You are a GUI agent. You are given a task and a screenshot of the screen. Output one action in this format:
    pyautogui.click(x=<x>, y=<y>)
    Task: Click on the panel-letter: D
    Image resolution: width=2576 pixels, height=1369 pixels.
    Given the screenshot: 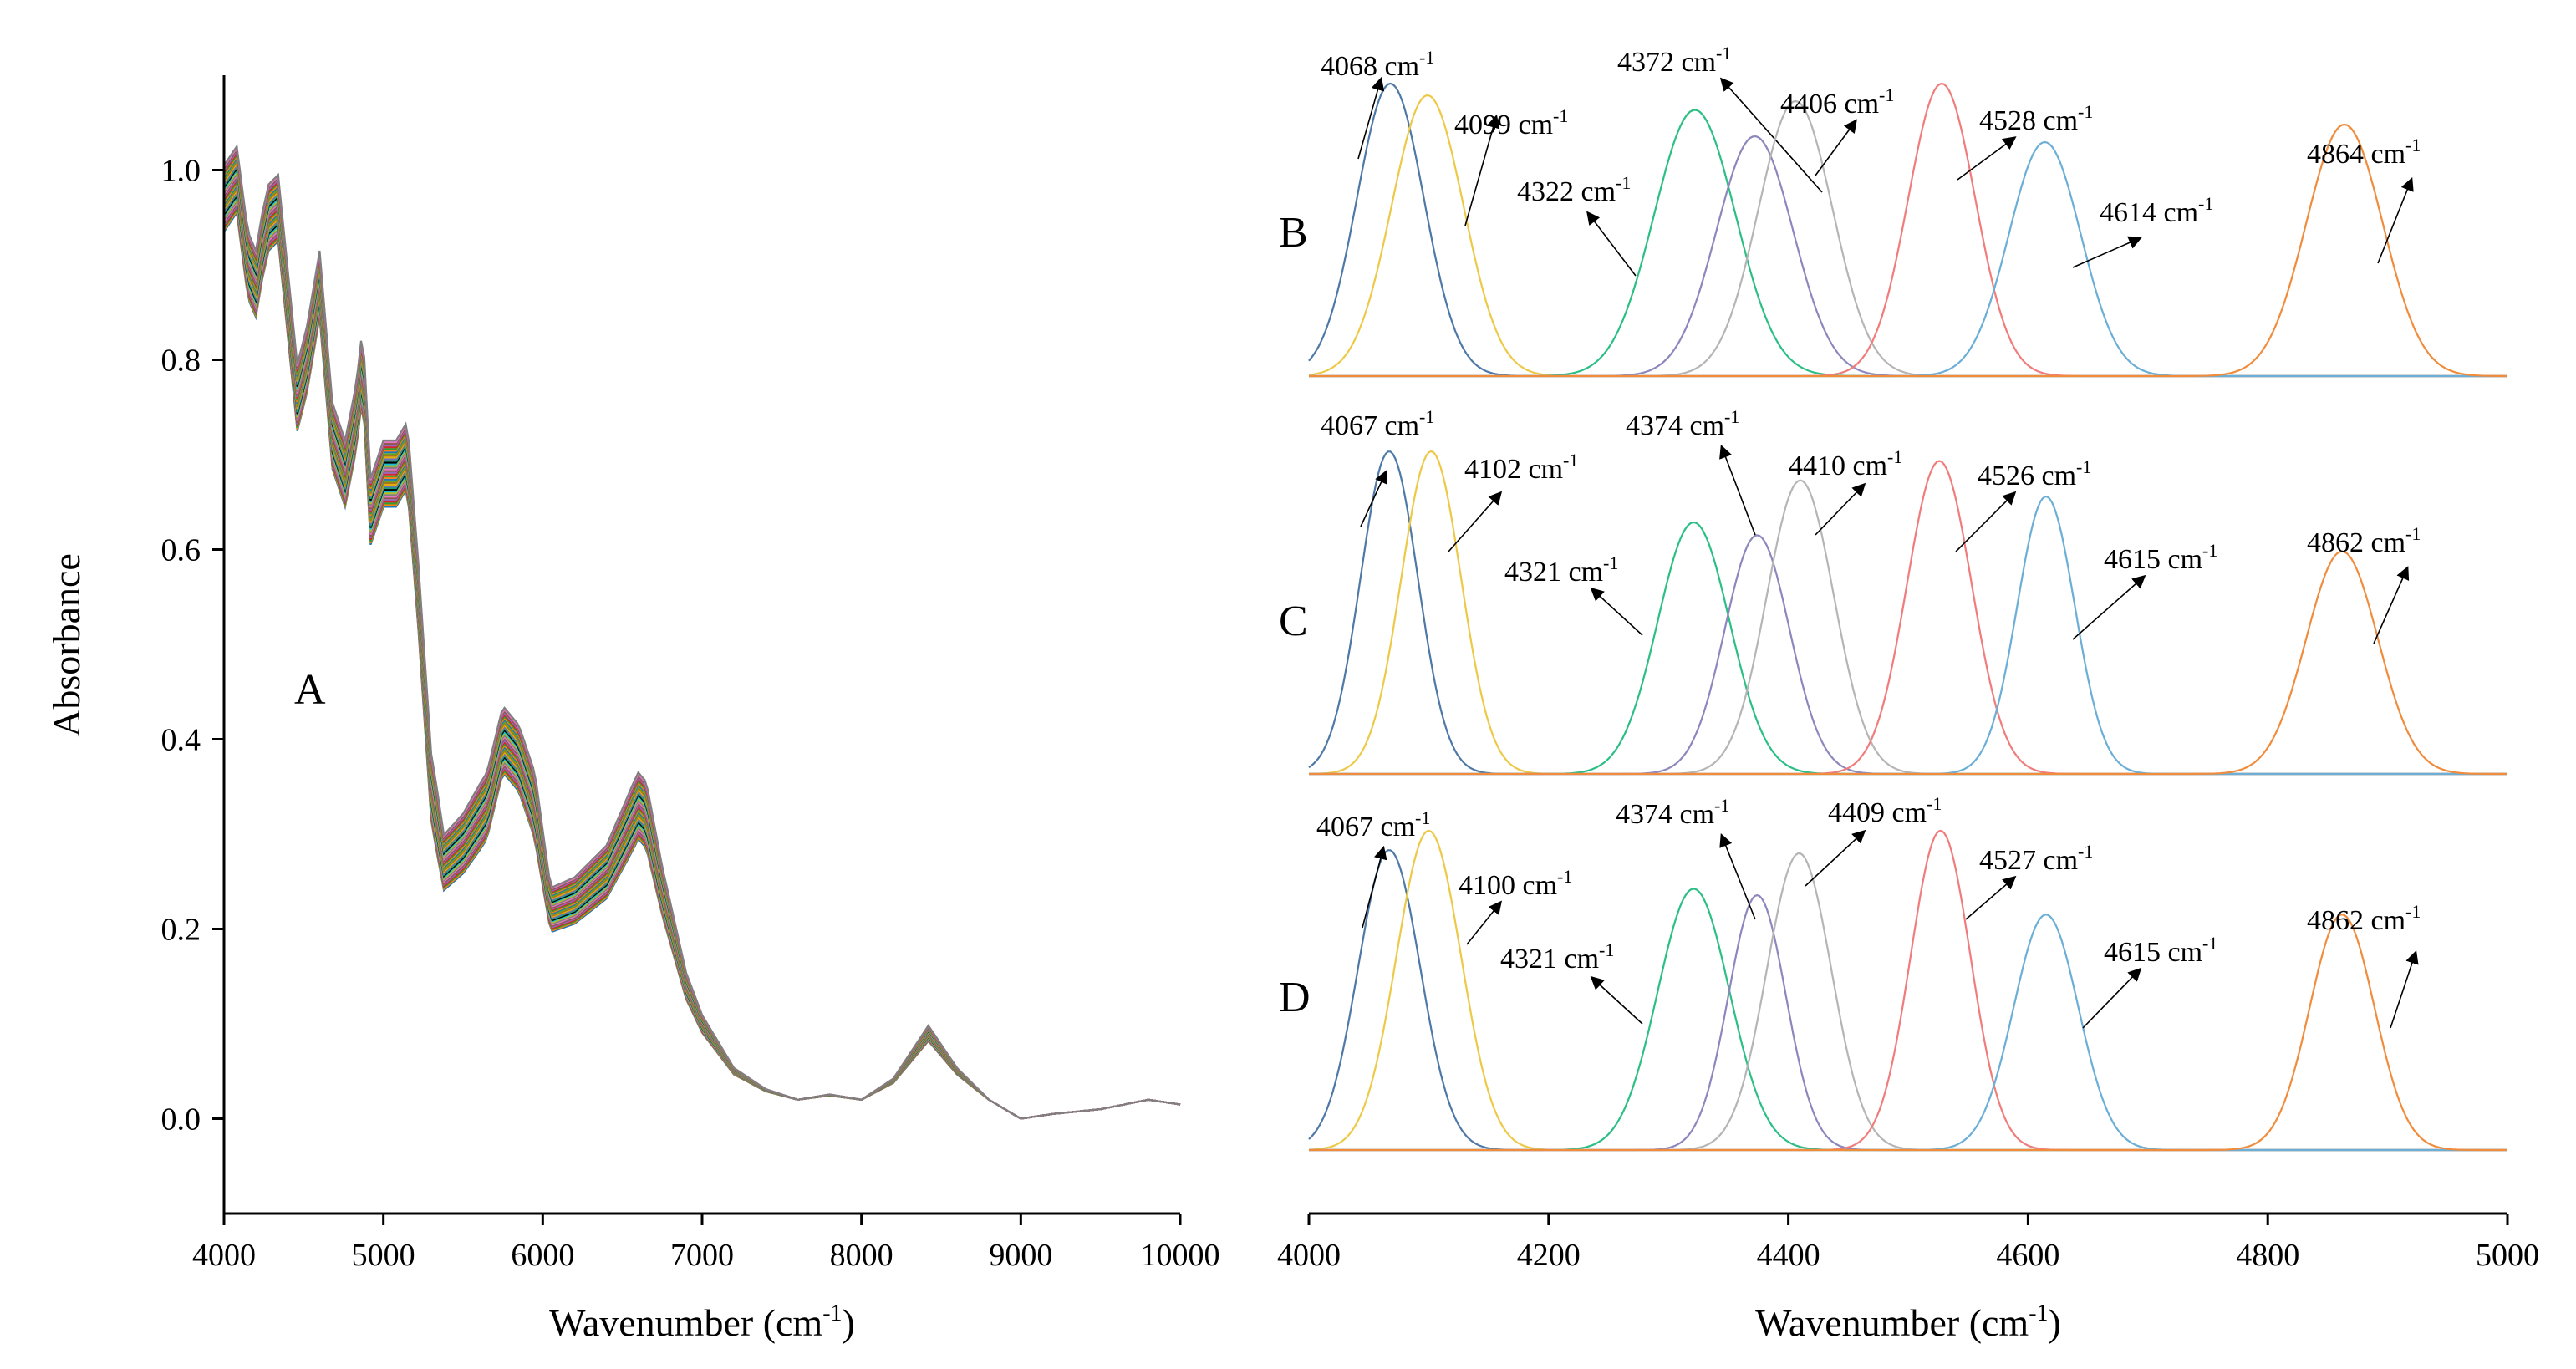 What is the action you would take?
    pyautogui.click(x=1295, y=997)
    